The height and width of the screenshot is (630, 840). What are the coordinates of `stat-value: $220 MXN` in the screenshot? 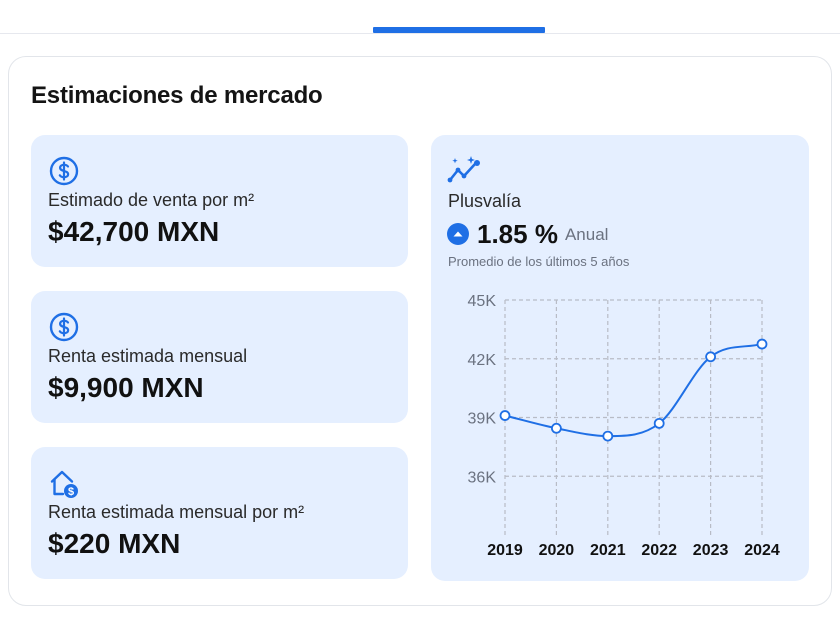 It's located at (114, 543).